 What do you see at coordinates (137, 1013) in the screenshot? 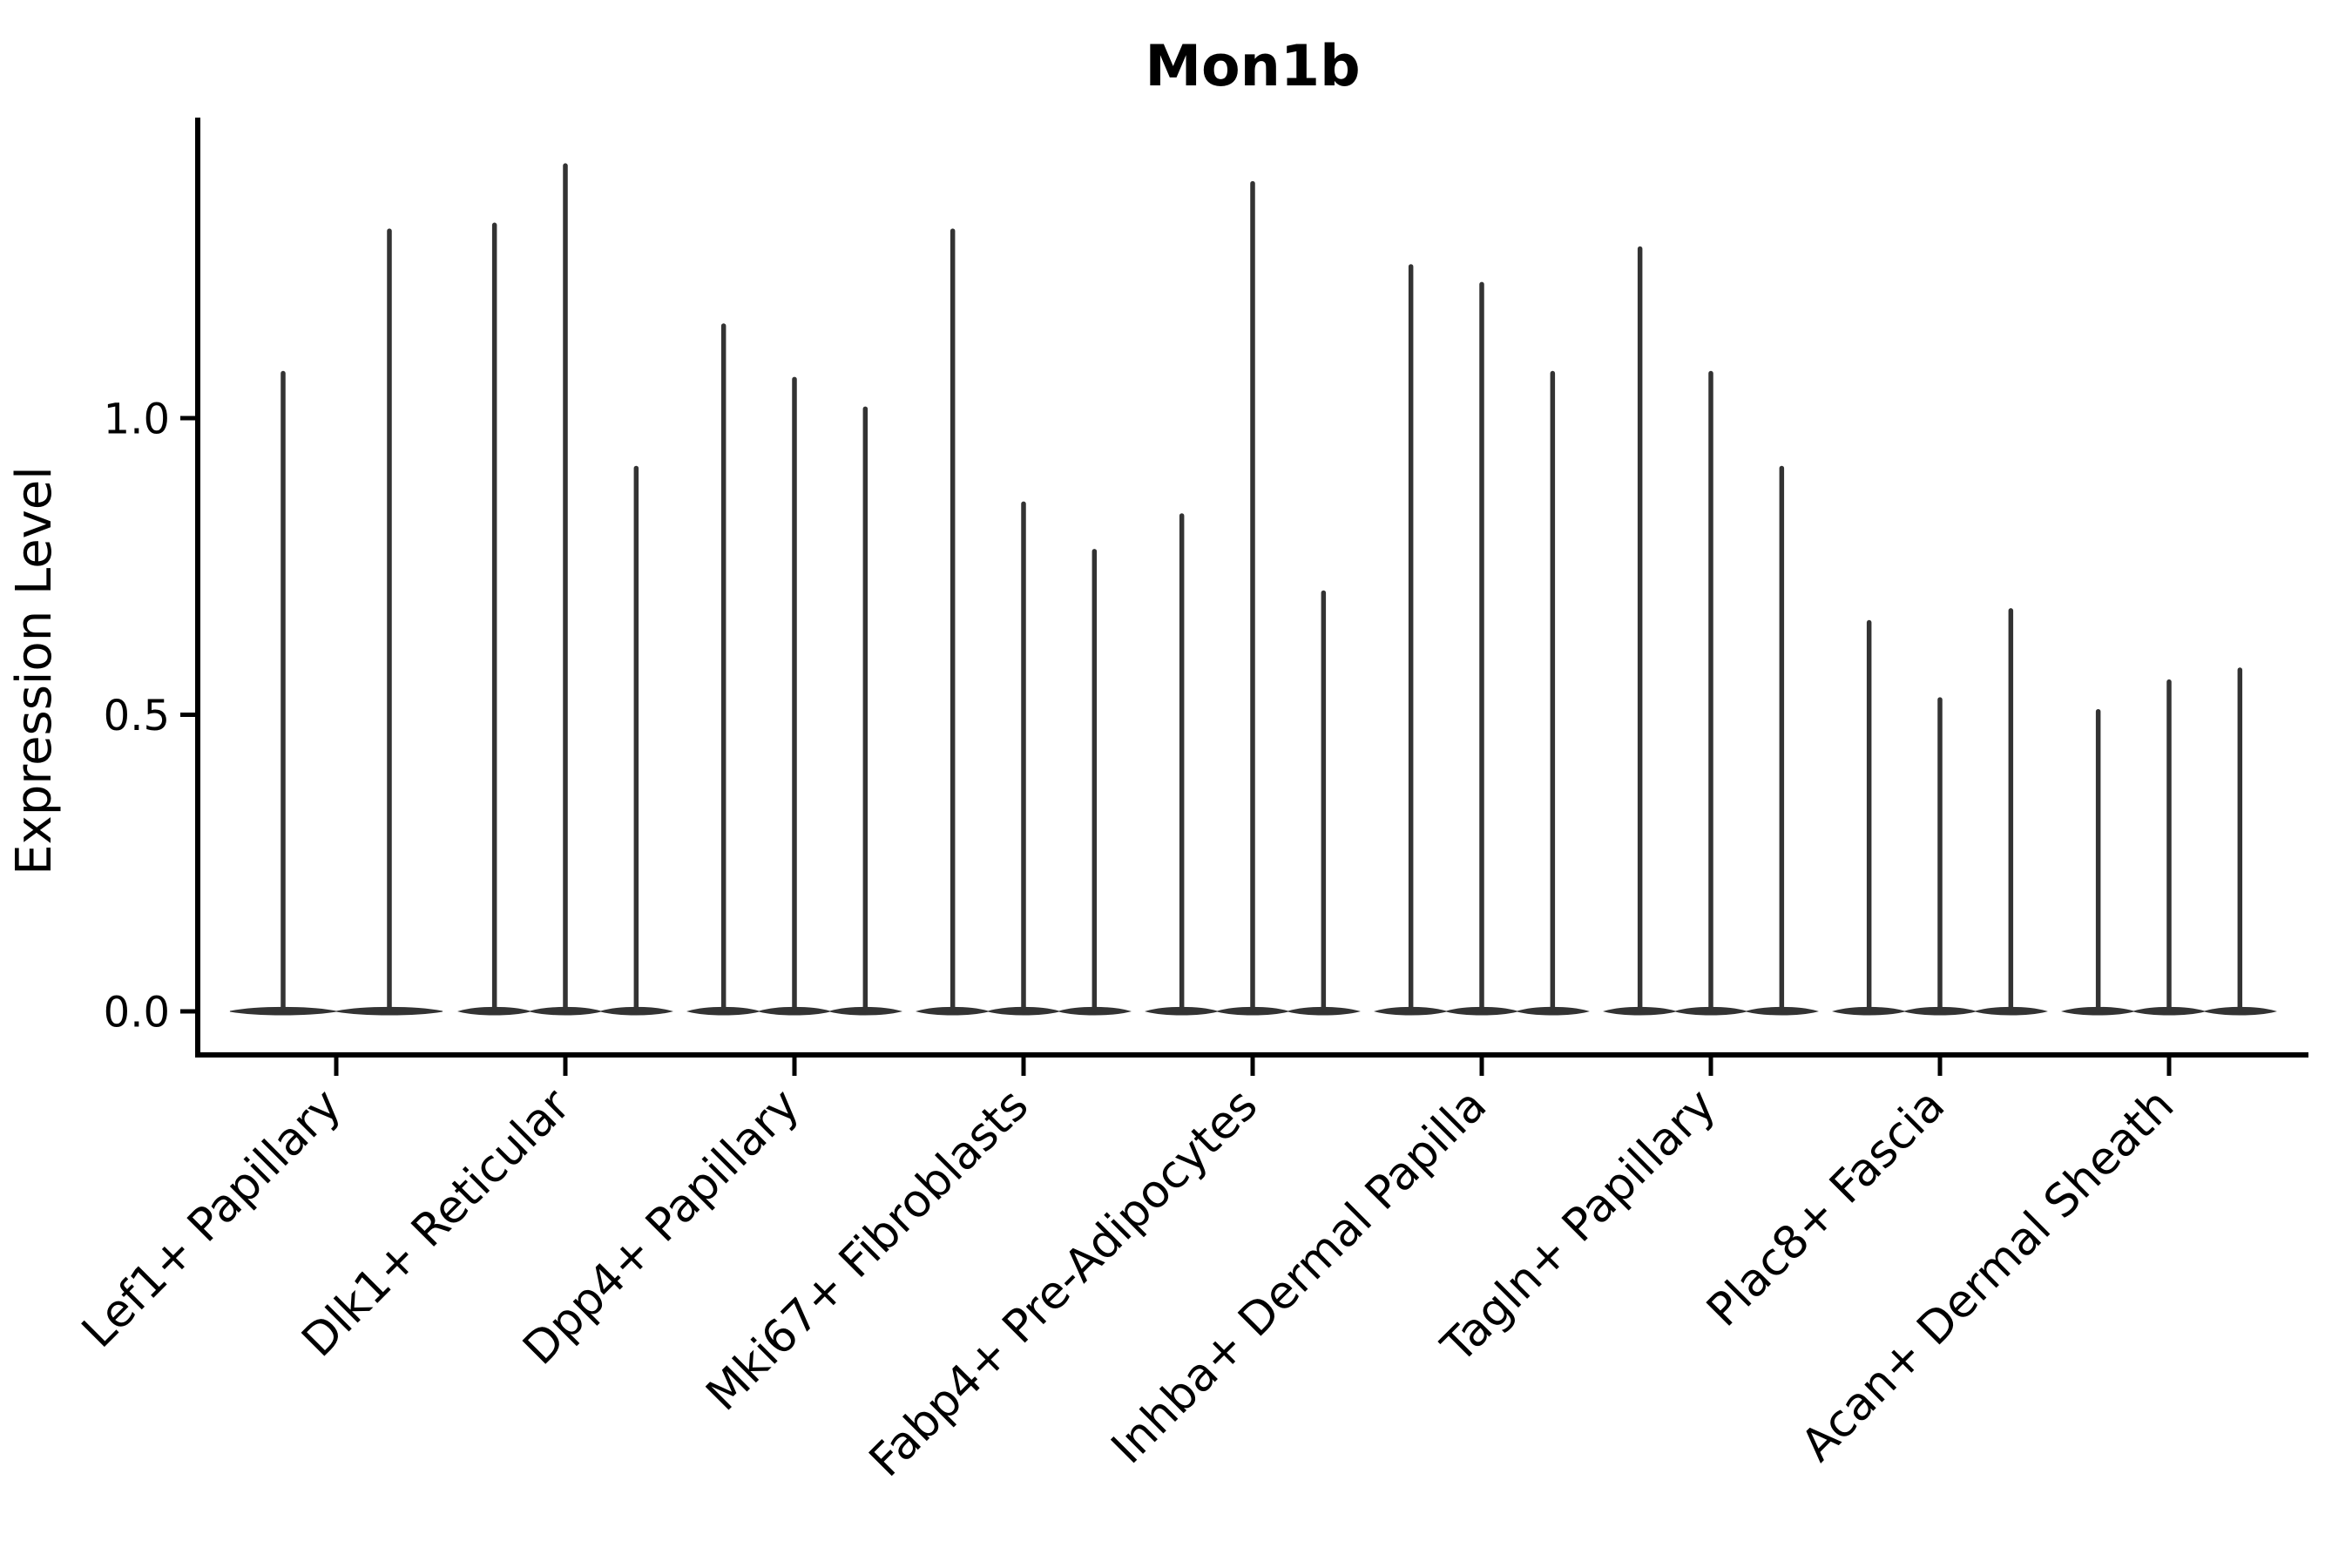
I see `y-tick-label: 0.0` at bounding box center [137, 1013].